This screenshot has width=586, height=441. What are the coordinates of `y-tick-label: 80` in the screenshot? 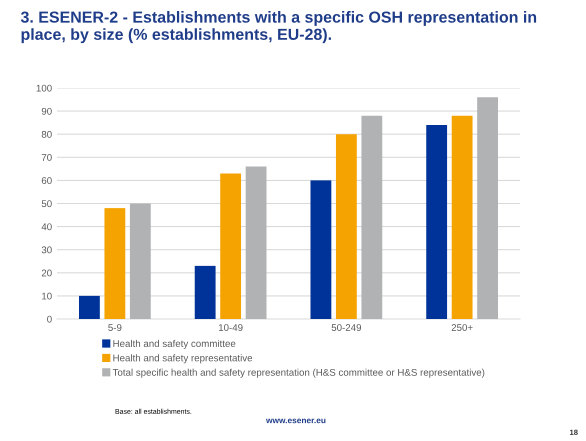 It's located at (47, 134).